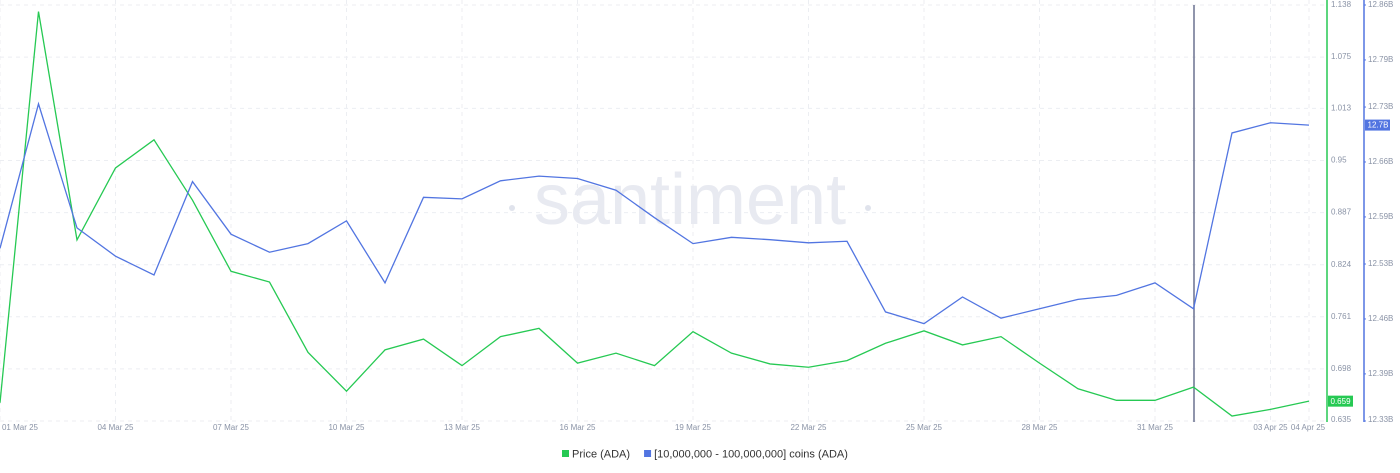  Describe the element at coordinates (1341, 368) in the screenshot. I see `y-tick-label: 0.698` at that location.